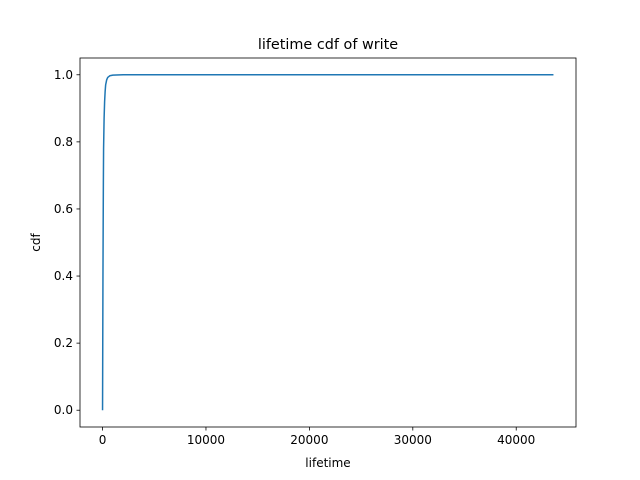 This screenshot has height=480, width=640. What do you see at coordinates (36, 242) in the screenshot?
I see `y-axis-label: cdf` at bounding box center [36, 242].